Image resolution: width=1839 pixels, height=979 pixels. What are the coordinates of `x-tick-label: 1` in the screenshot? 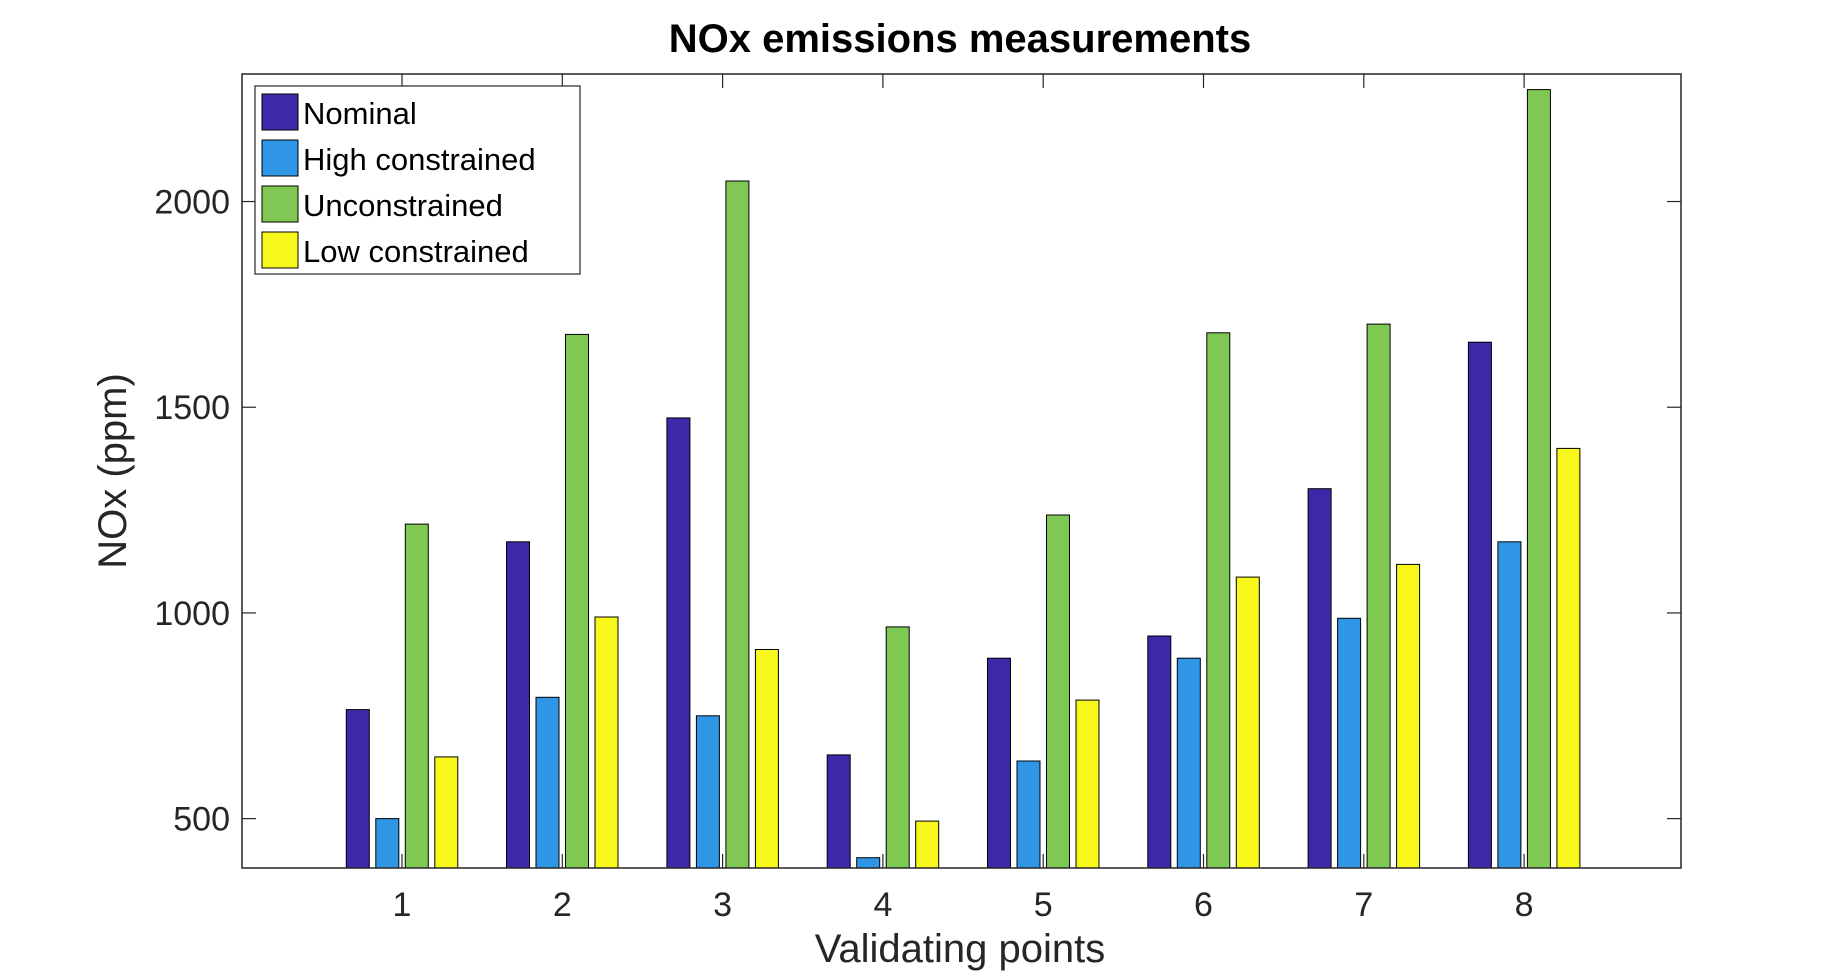 It's located at (402, 905).